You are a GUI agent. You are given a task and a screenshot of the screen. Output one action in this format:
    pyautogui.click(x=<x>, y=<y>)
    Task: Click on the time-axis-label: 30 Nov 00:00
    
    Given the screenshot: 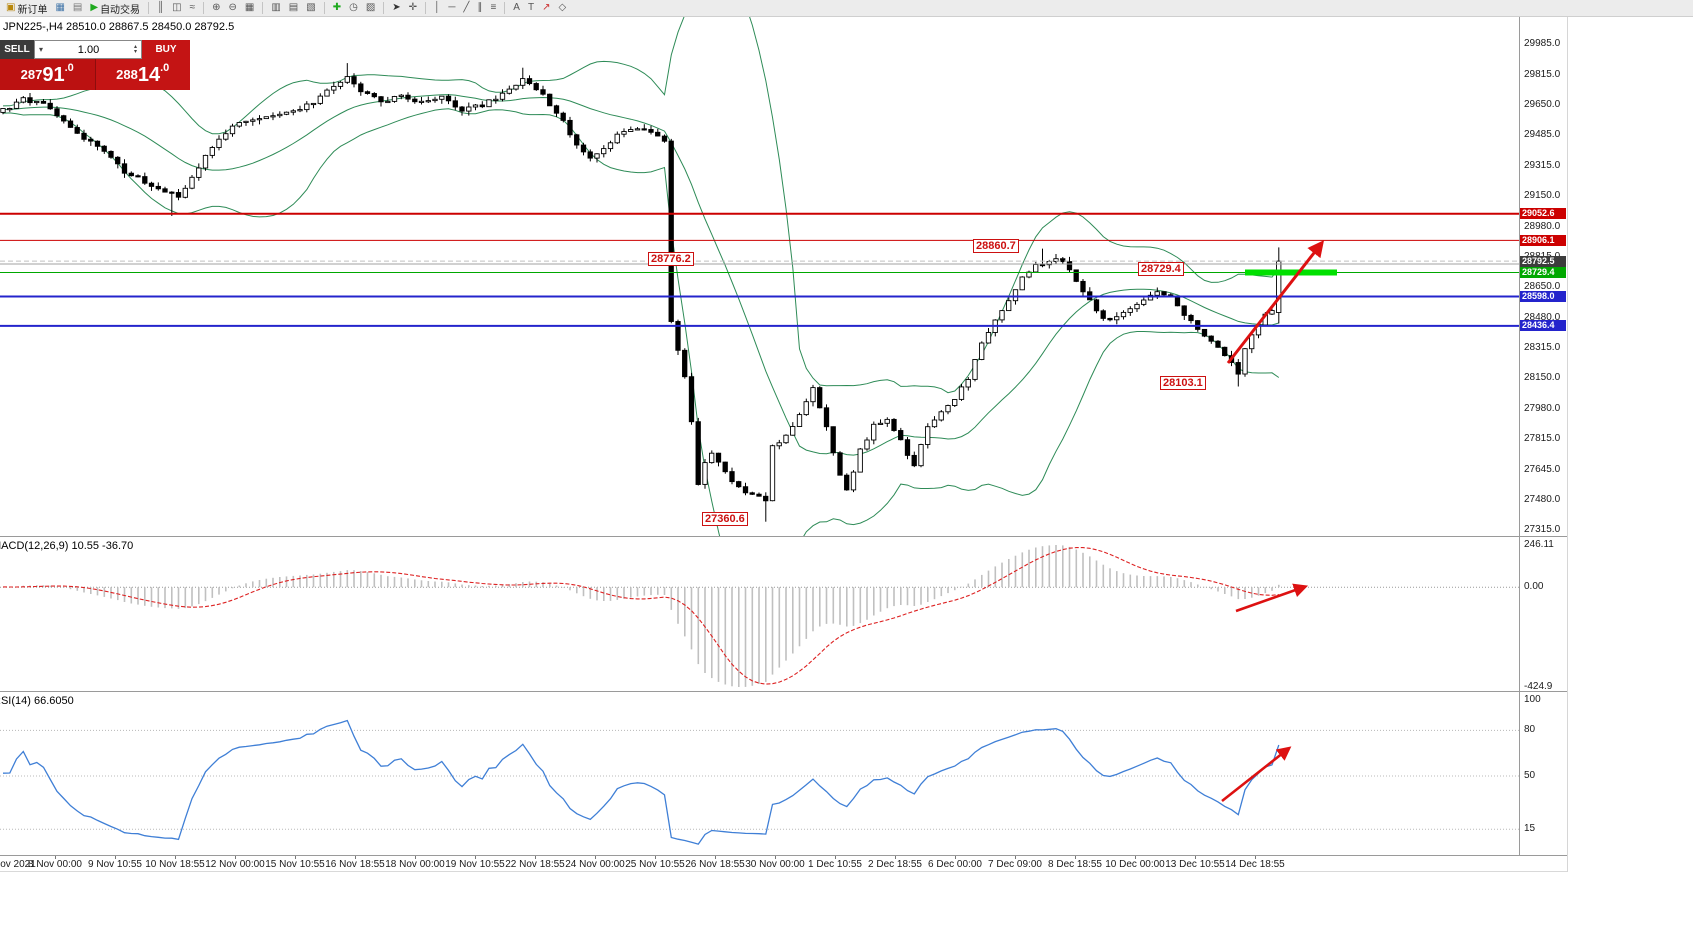 What is the action you would take?
    pyautogui.click(x=775, y=864)
    